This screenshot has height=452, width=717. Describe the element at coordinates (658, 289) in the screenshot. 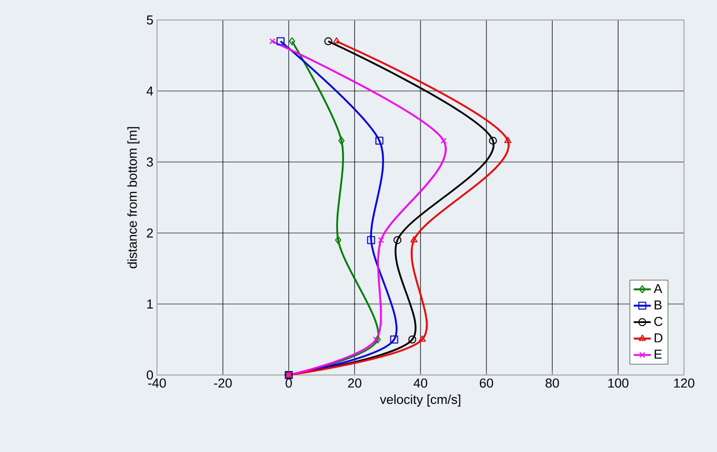

I see `legend-label: A` at that location.